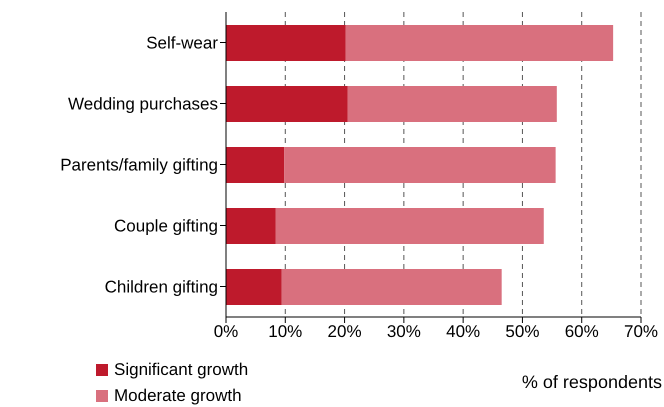  I want to click on x-tick-label: 0%, so click(226, 332).